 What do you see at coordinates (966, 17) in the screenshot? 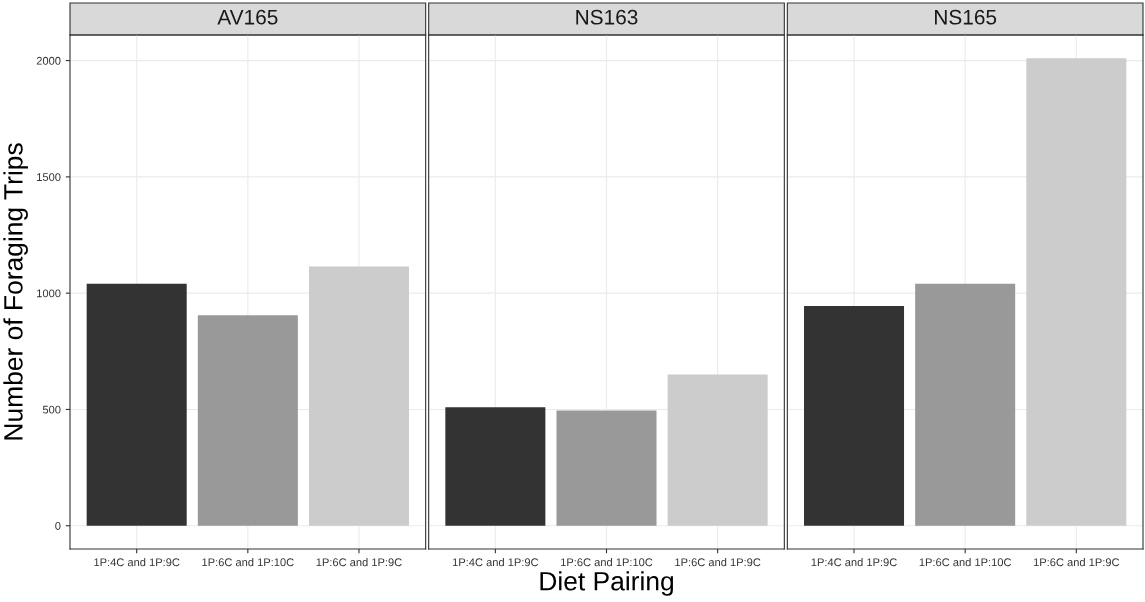
I see `chart-title: NS165` at bounding box center [966, 17].